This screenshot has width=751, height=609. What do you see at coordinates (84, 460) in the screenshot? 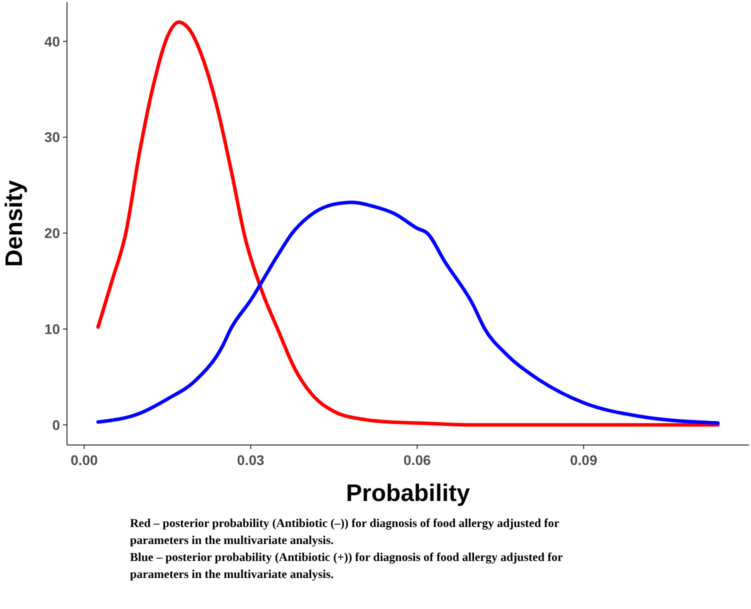
I see `x-tick-label: 0.00` at bounding box center [84, 460].